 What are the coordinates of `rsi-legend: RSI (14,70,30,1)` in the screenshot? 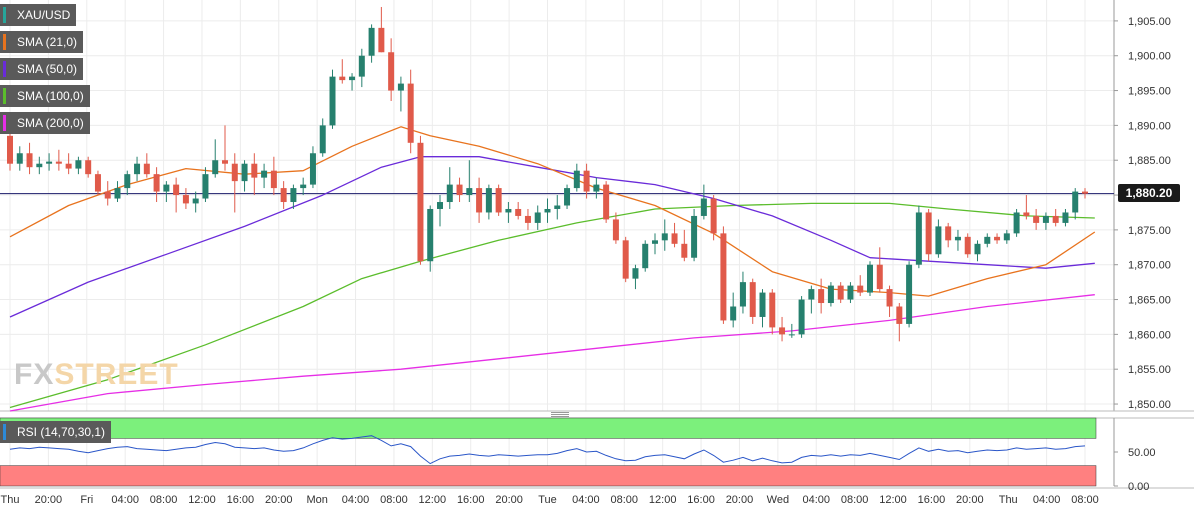 It's located at (56, 432).